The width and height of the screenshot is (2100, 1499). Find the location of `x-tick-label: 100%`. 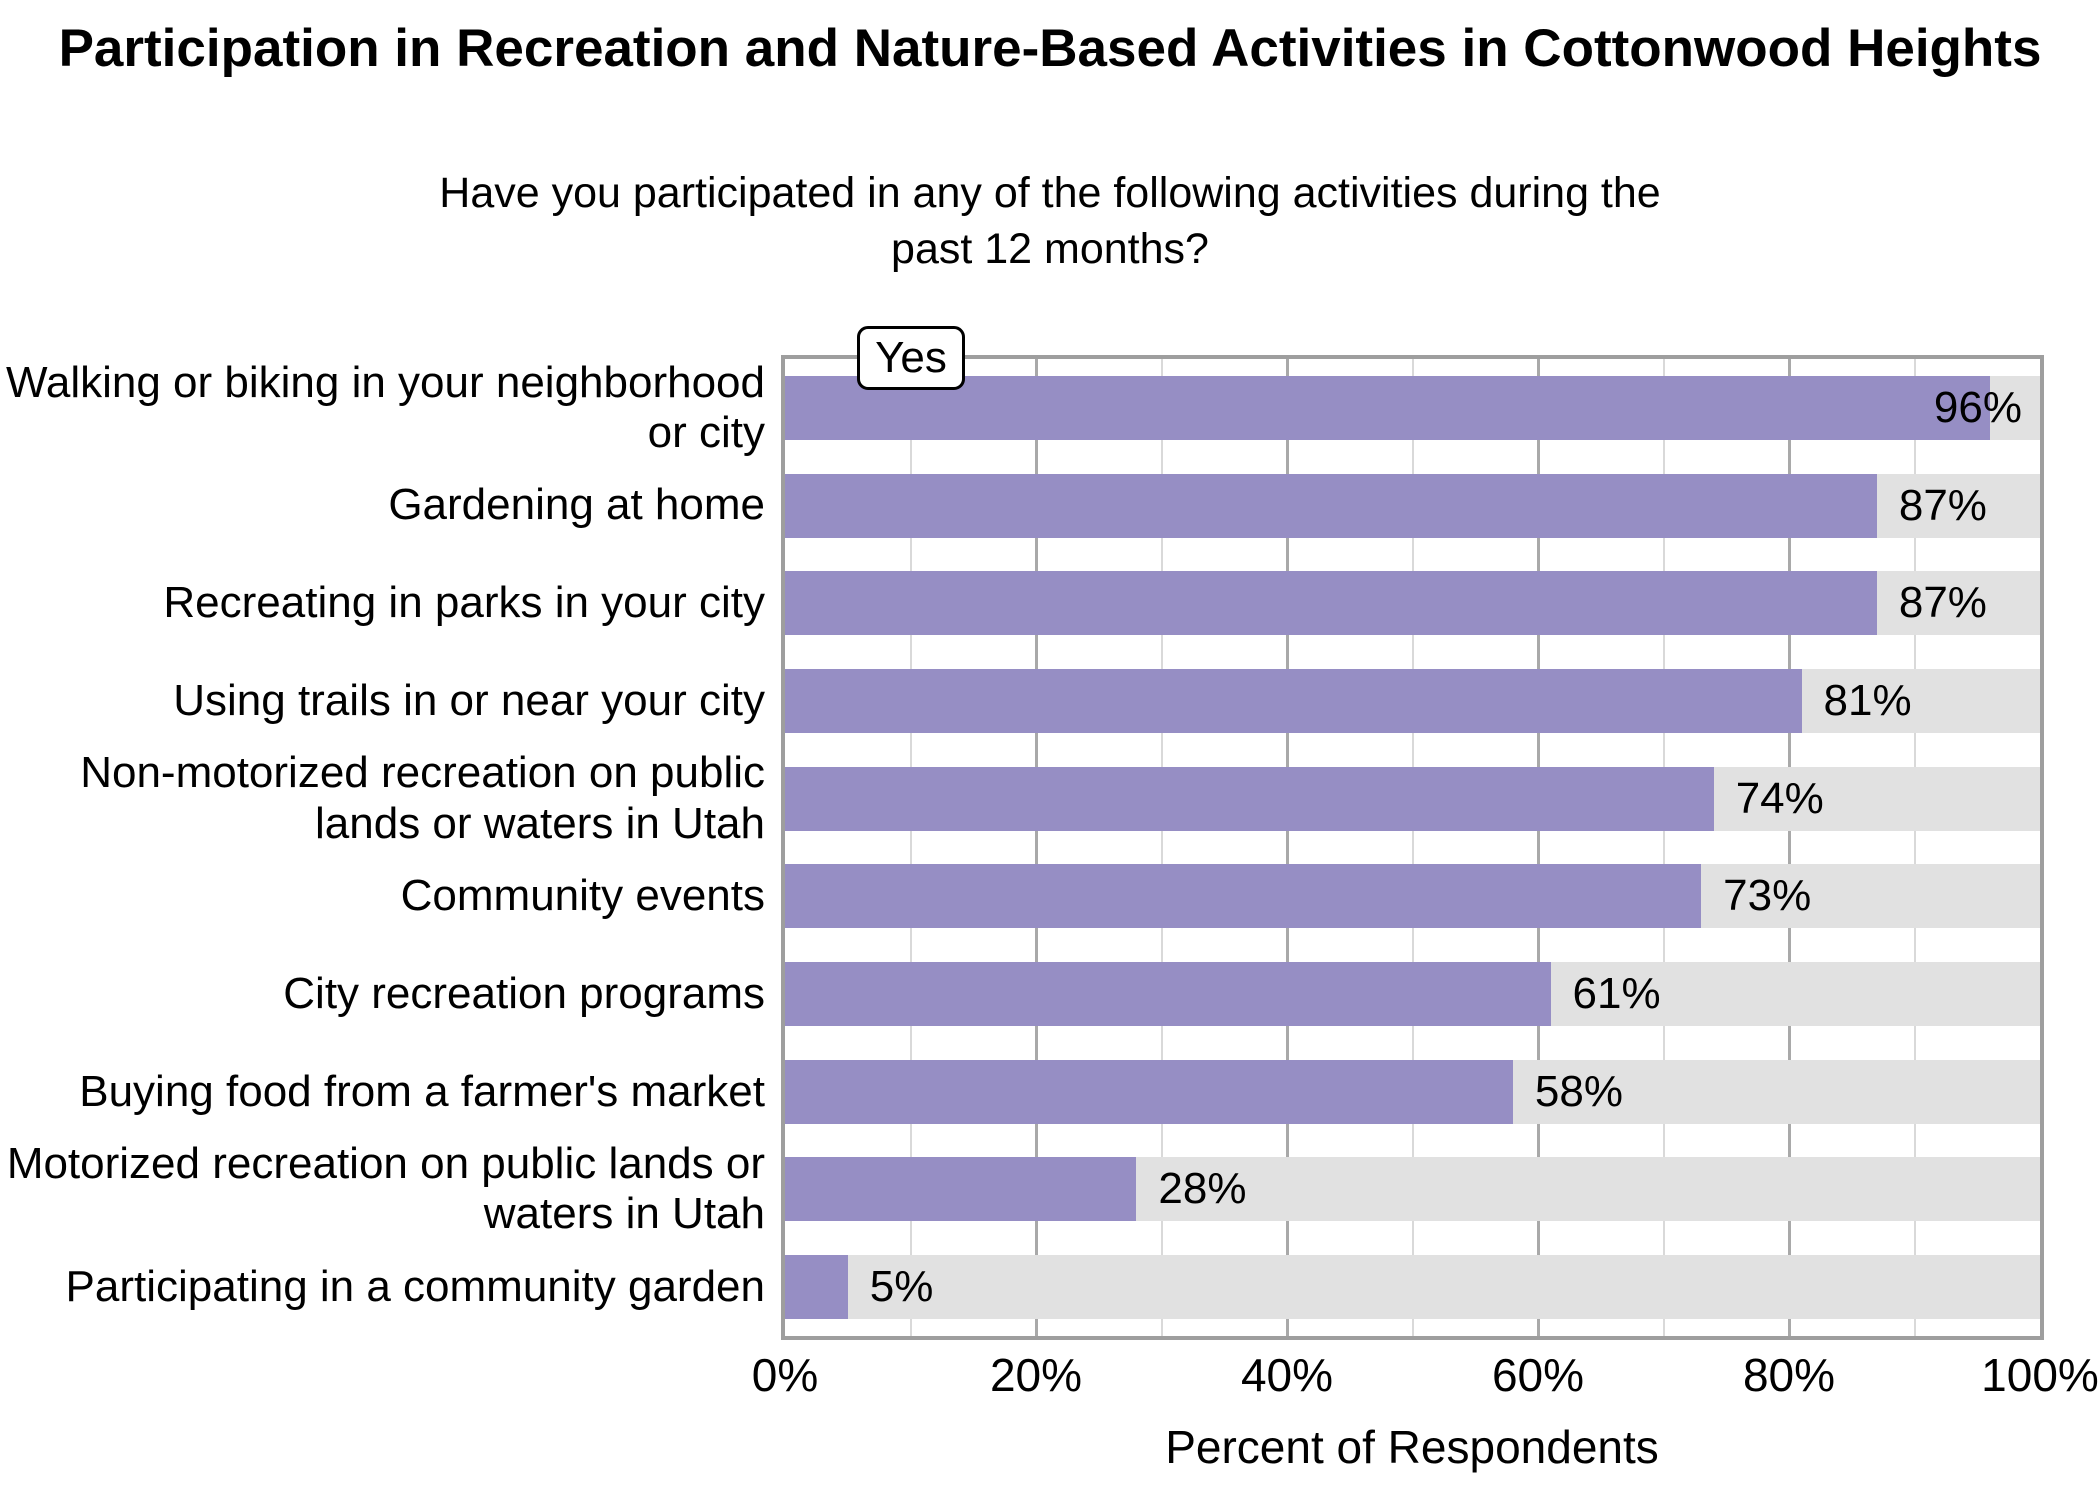

x-tick-label: 100% is located at coordinates (2040, 1375).